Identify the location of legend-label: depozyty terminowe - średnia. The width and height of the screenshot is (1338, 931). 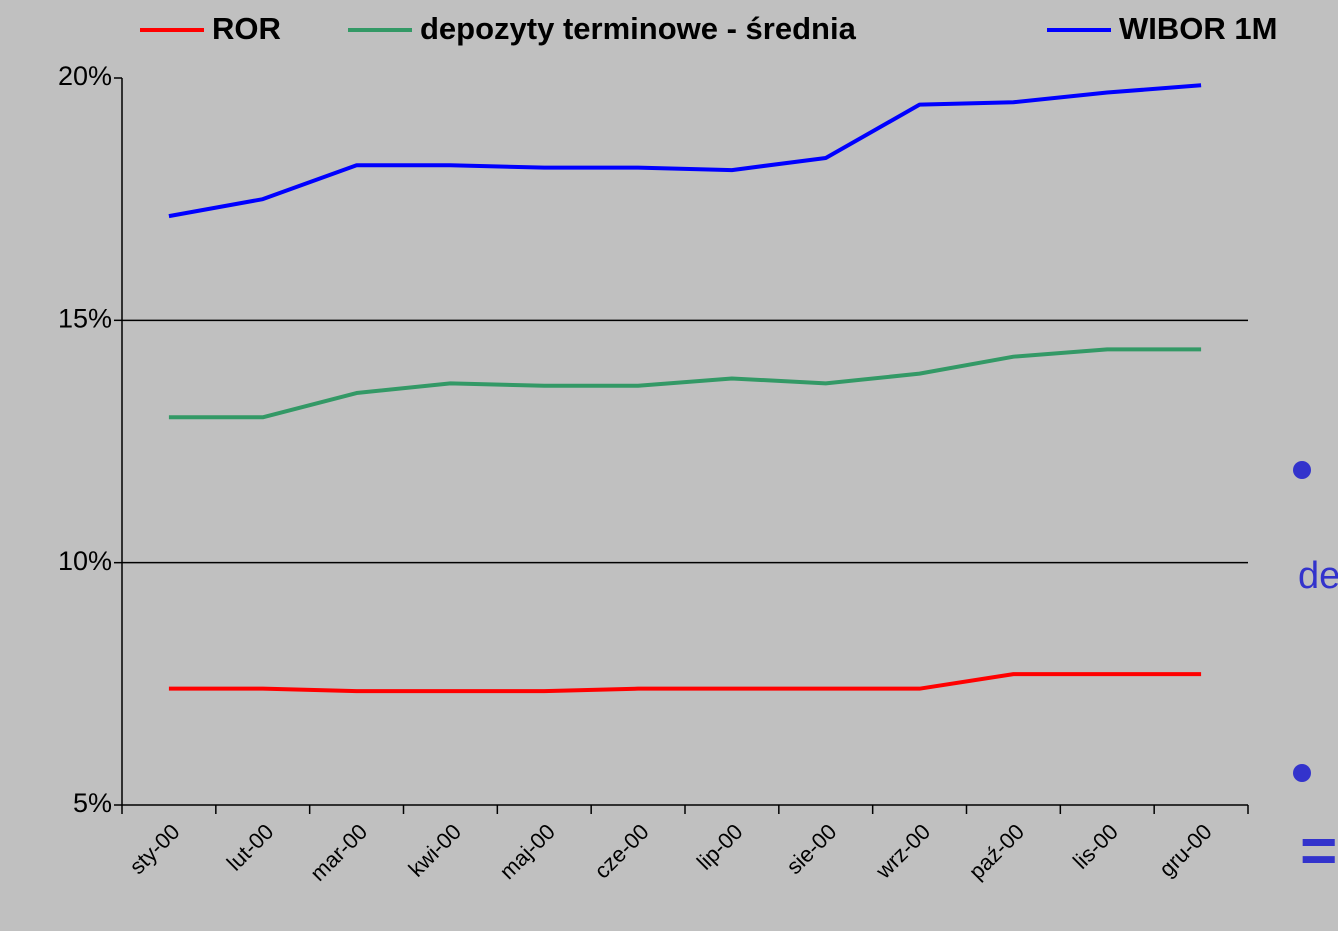
(638, 28).